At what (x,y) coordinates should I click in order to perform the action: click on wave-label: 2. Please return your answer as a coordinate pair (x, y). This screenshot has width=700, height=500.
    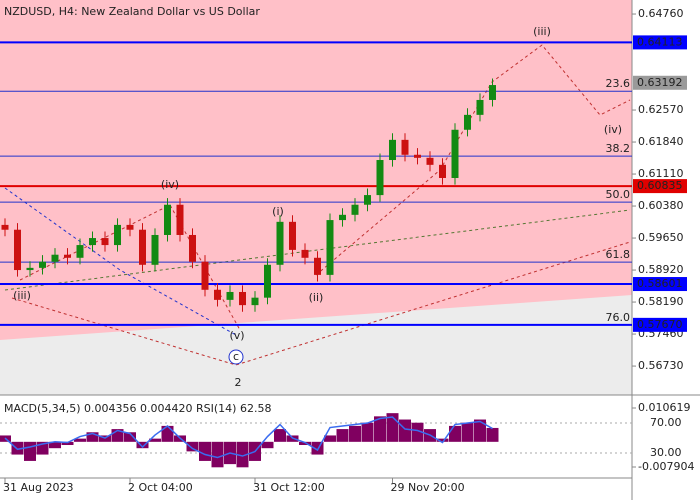
    Looking at the image, I should click on (238, 382).